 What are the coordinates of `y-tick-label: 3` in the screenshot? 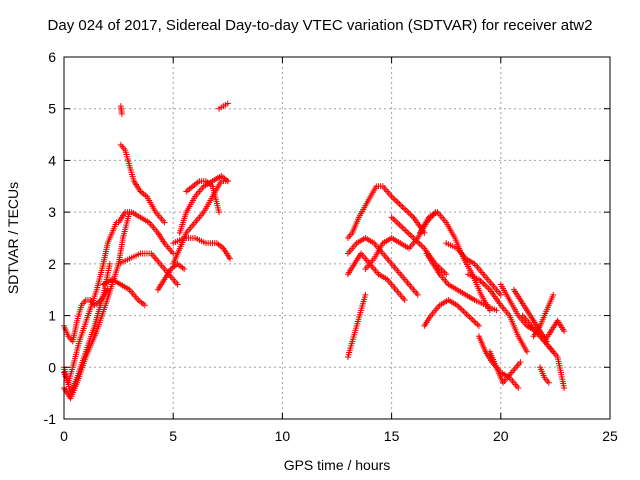 It's located at (52, 212).